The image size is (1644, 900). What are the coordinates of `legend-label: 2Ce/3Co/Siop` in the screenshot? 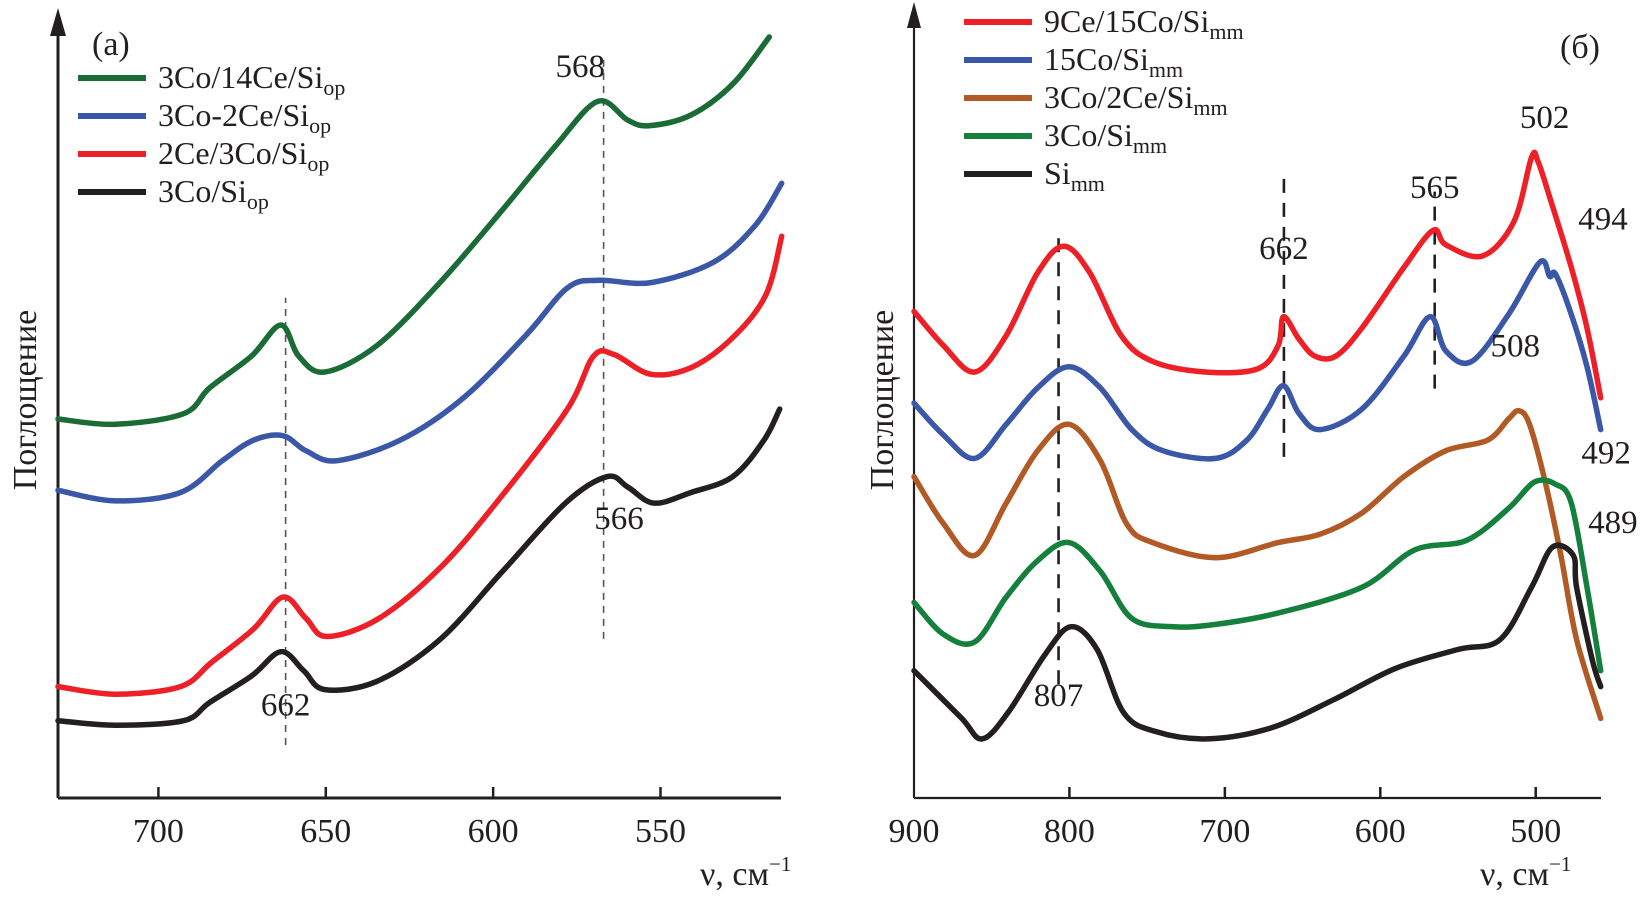 It's located at (243, 155).